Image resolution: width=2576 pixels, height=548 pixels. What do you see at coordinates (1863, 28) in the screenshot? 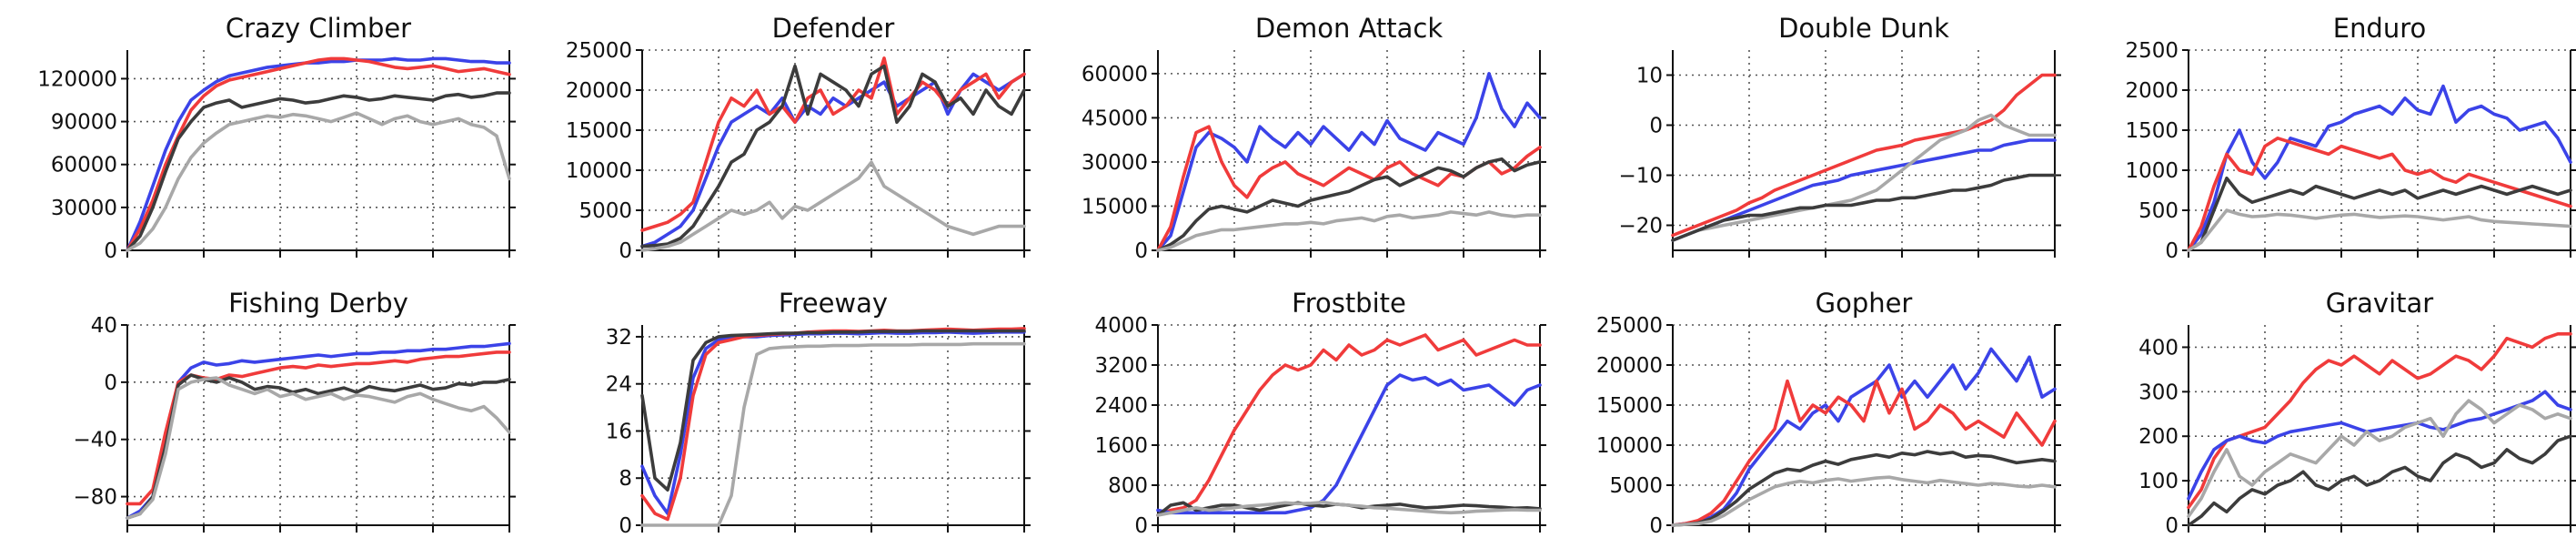
I see `chart-title: Double Dunk` at bounding box center [1863, 28].